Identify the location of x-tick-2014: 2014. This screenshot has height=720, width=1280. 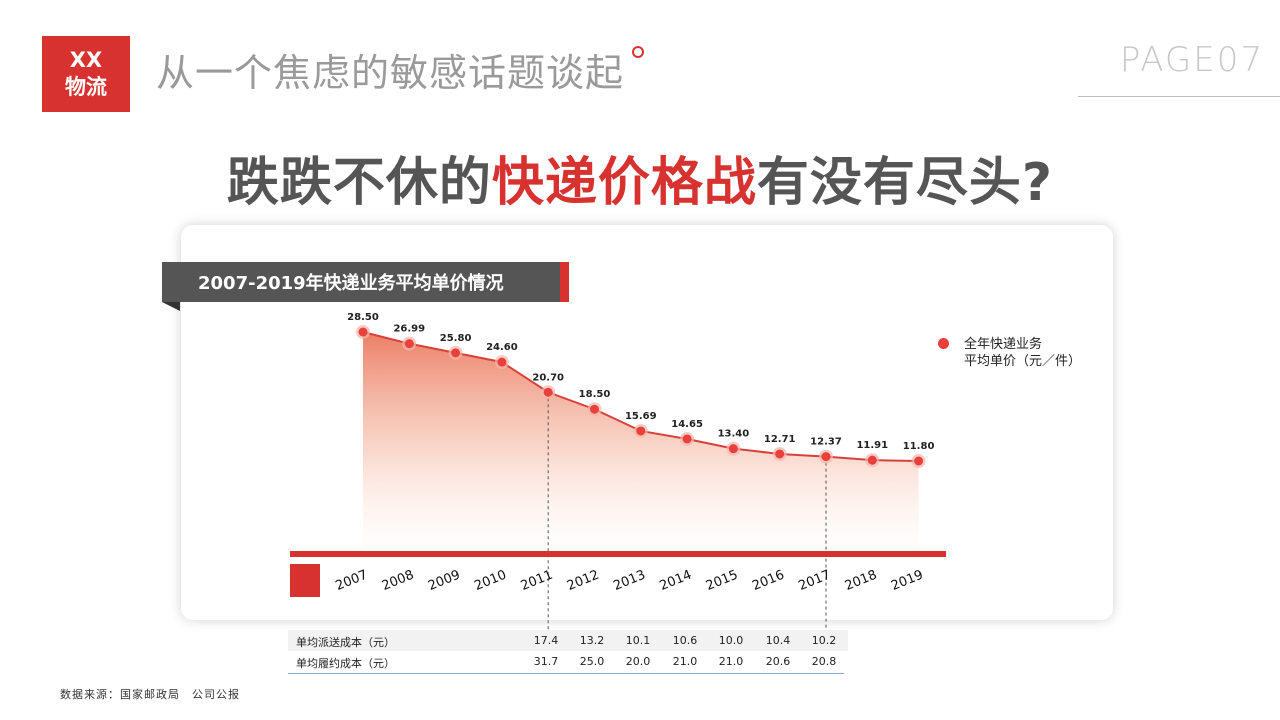
(676, 581).